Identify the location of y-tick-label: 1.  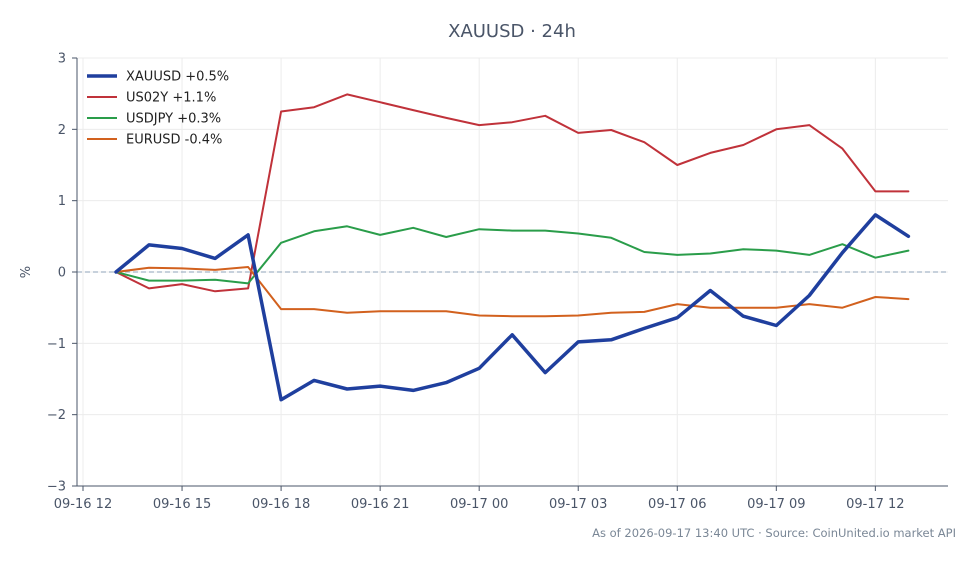
(62, 201).